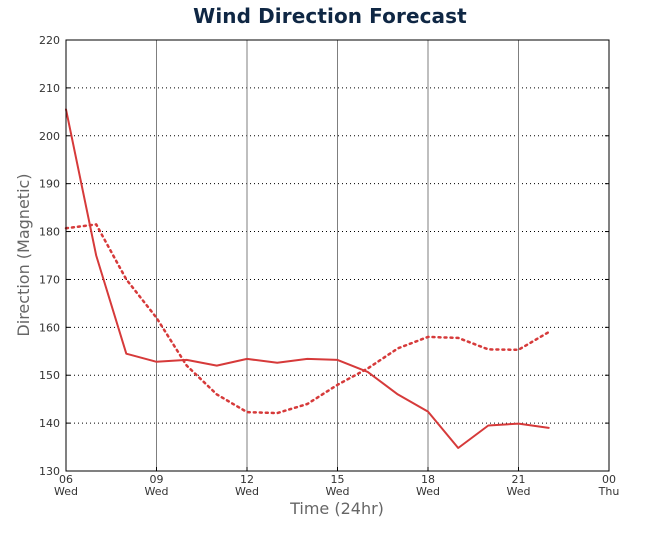  What do you see at coordinates (49, 471) in the screenshot?
I see `y-tick-label: 130` at bounding box center [49, 471].